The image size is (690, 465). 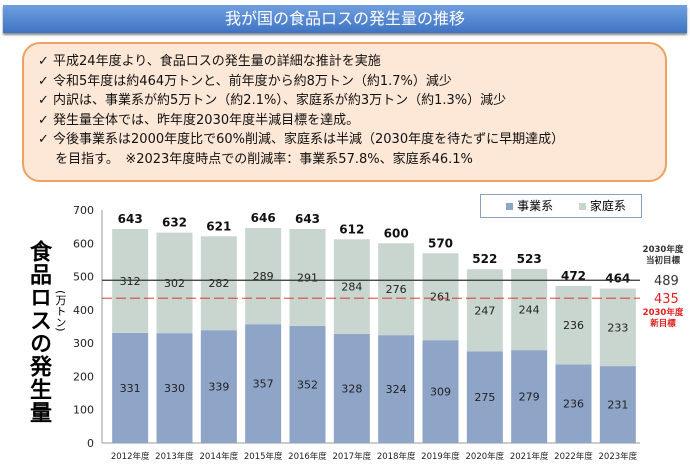 I want to click on x-tick-label: 2021年度, so click(x=529, y=456).